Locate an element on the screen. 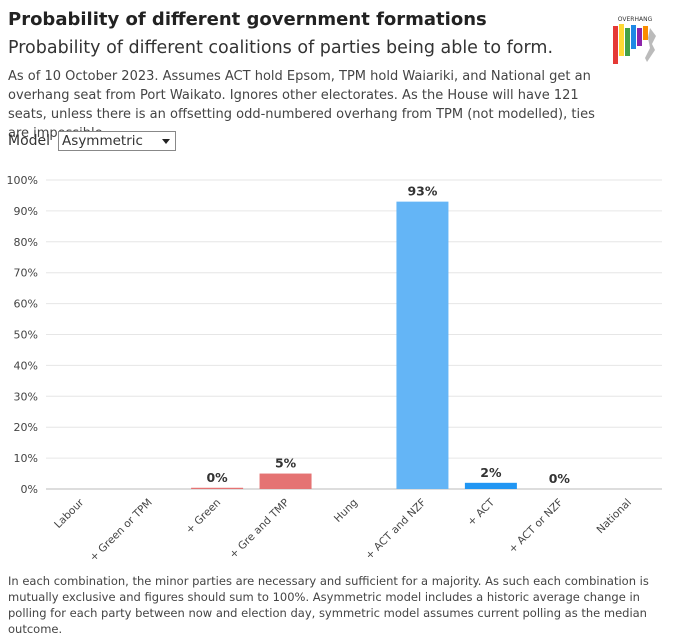 This screenshot has height=637, width=680. x-tick-label: Hung is located at coordinates (346, 511).